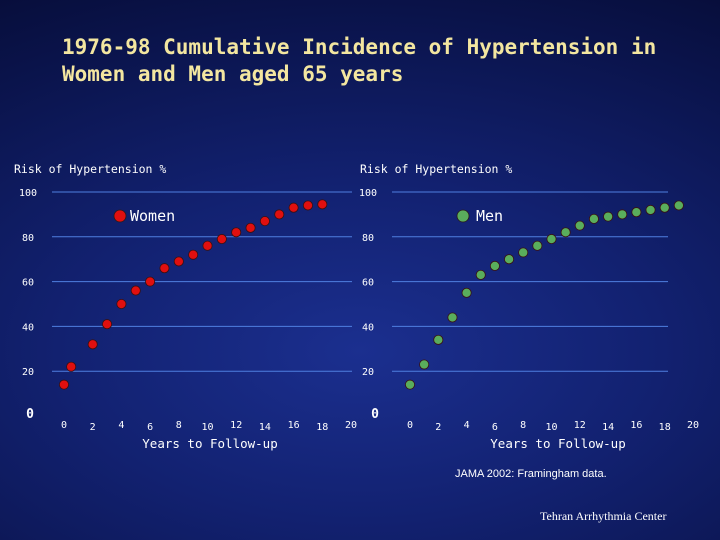 The width and height of the screenshot is (720, 540). What do you see at coordinates (489, 216) in the screenshot?
I see `legend-label: Men` at bounding box center [489, 216].